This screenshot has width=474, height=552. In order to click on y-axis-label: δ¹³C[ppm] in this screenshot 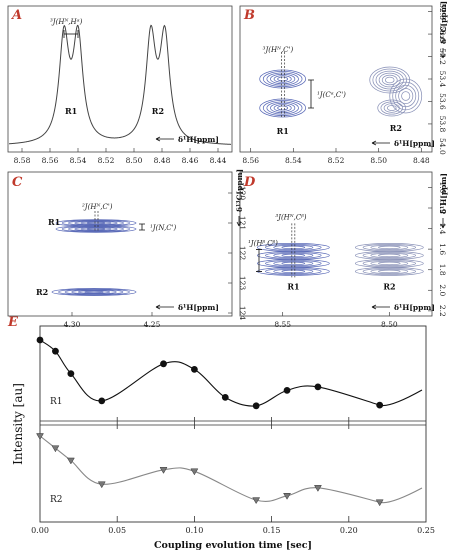, I will do `click(443, 22)`.